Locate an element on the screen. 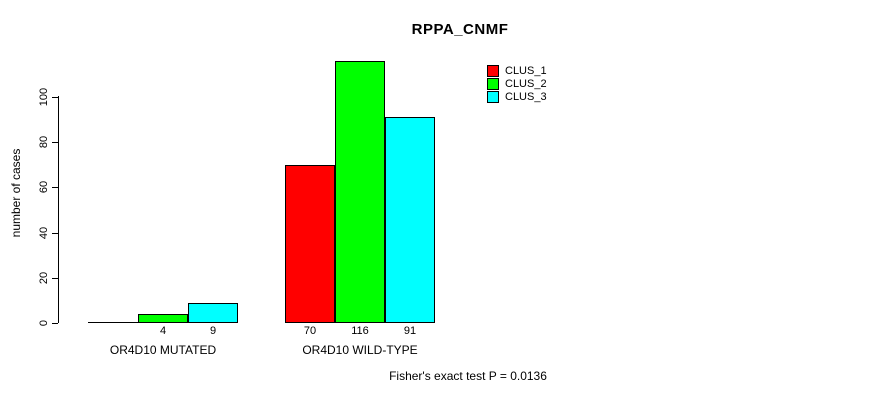  x-group-label: OR4D10 WILD-TYPE is located at coordinates (360, 350).